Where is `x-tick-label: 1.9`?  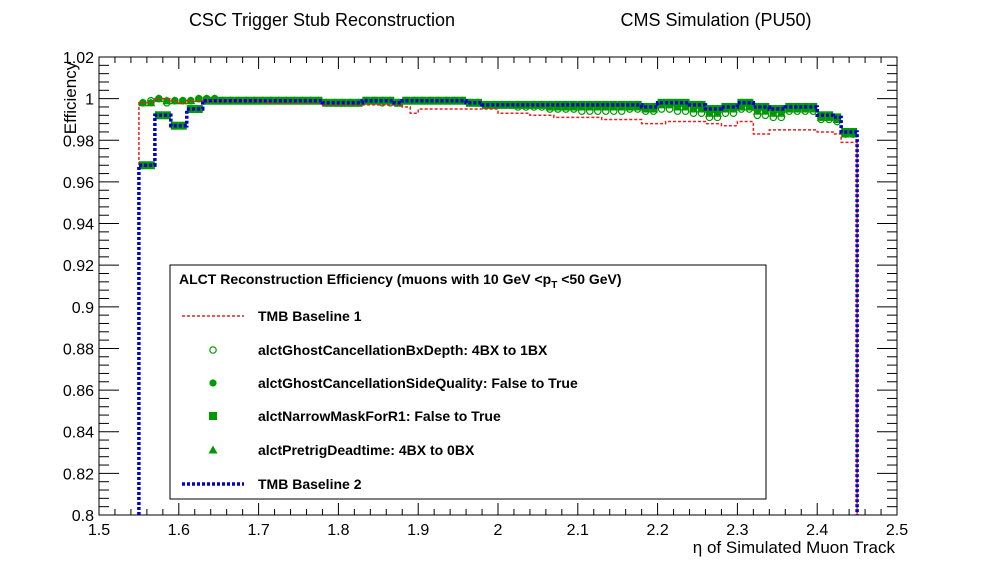
x-tick-label: 1.9 is located at coordinates (418, 530).